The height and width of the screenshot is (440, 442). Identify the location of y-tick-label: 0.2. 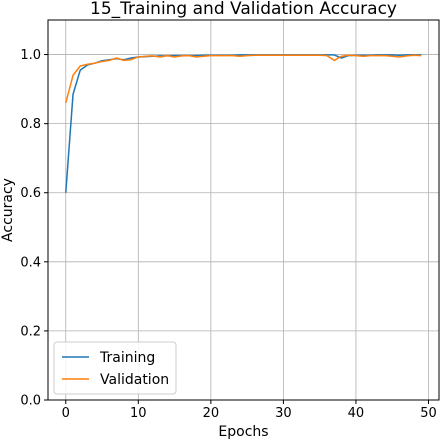
(30, 331).